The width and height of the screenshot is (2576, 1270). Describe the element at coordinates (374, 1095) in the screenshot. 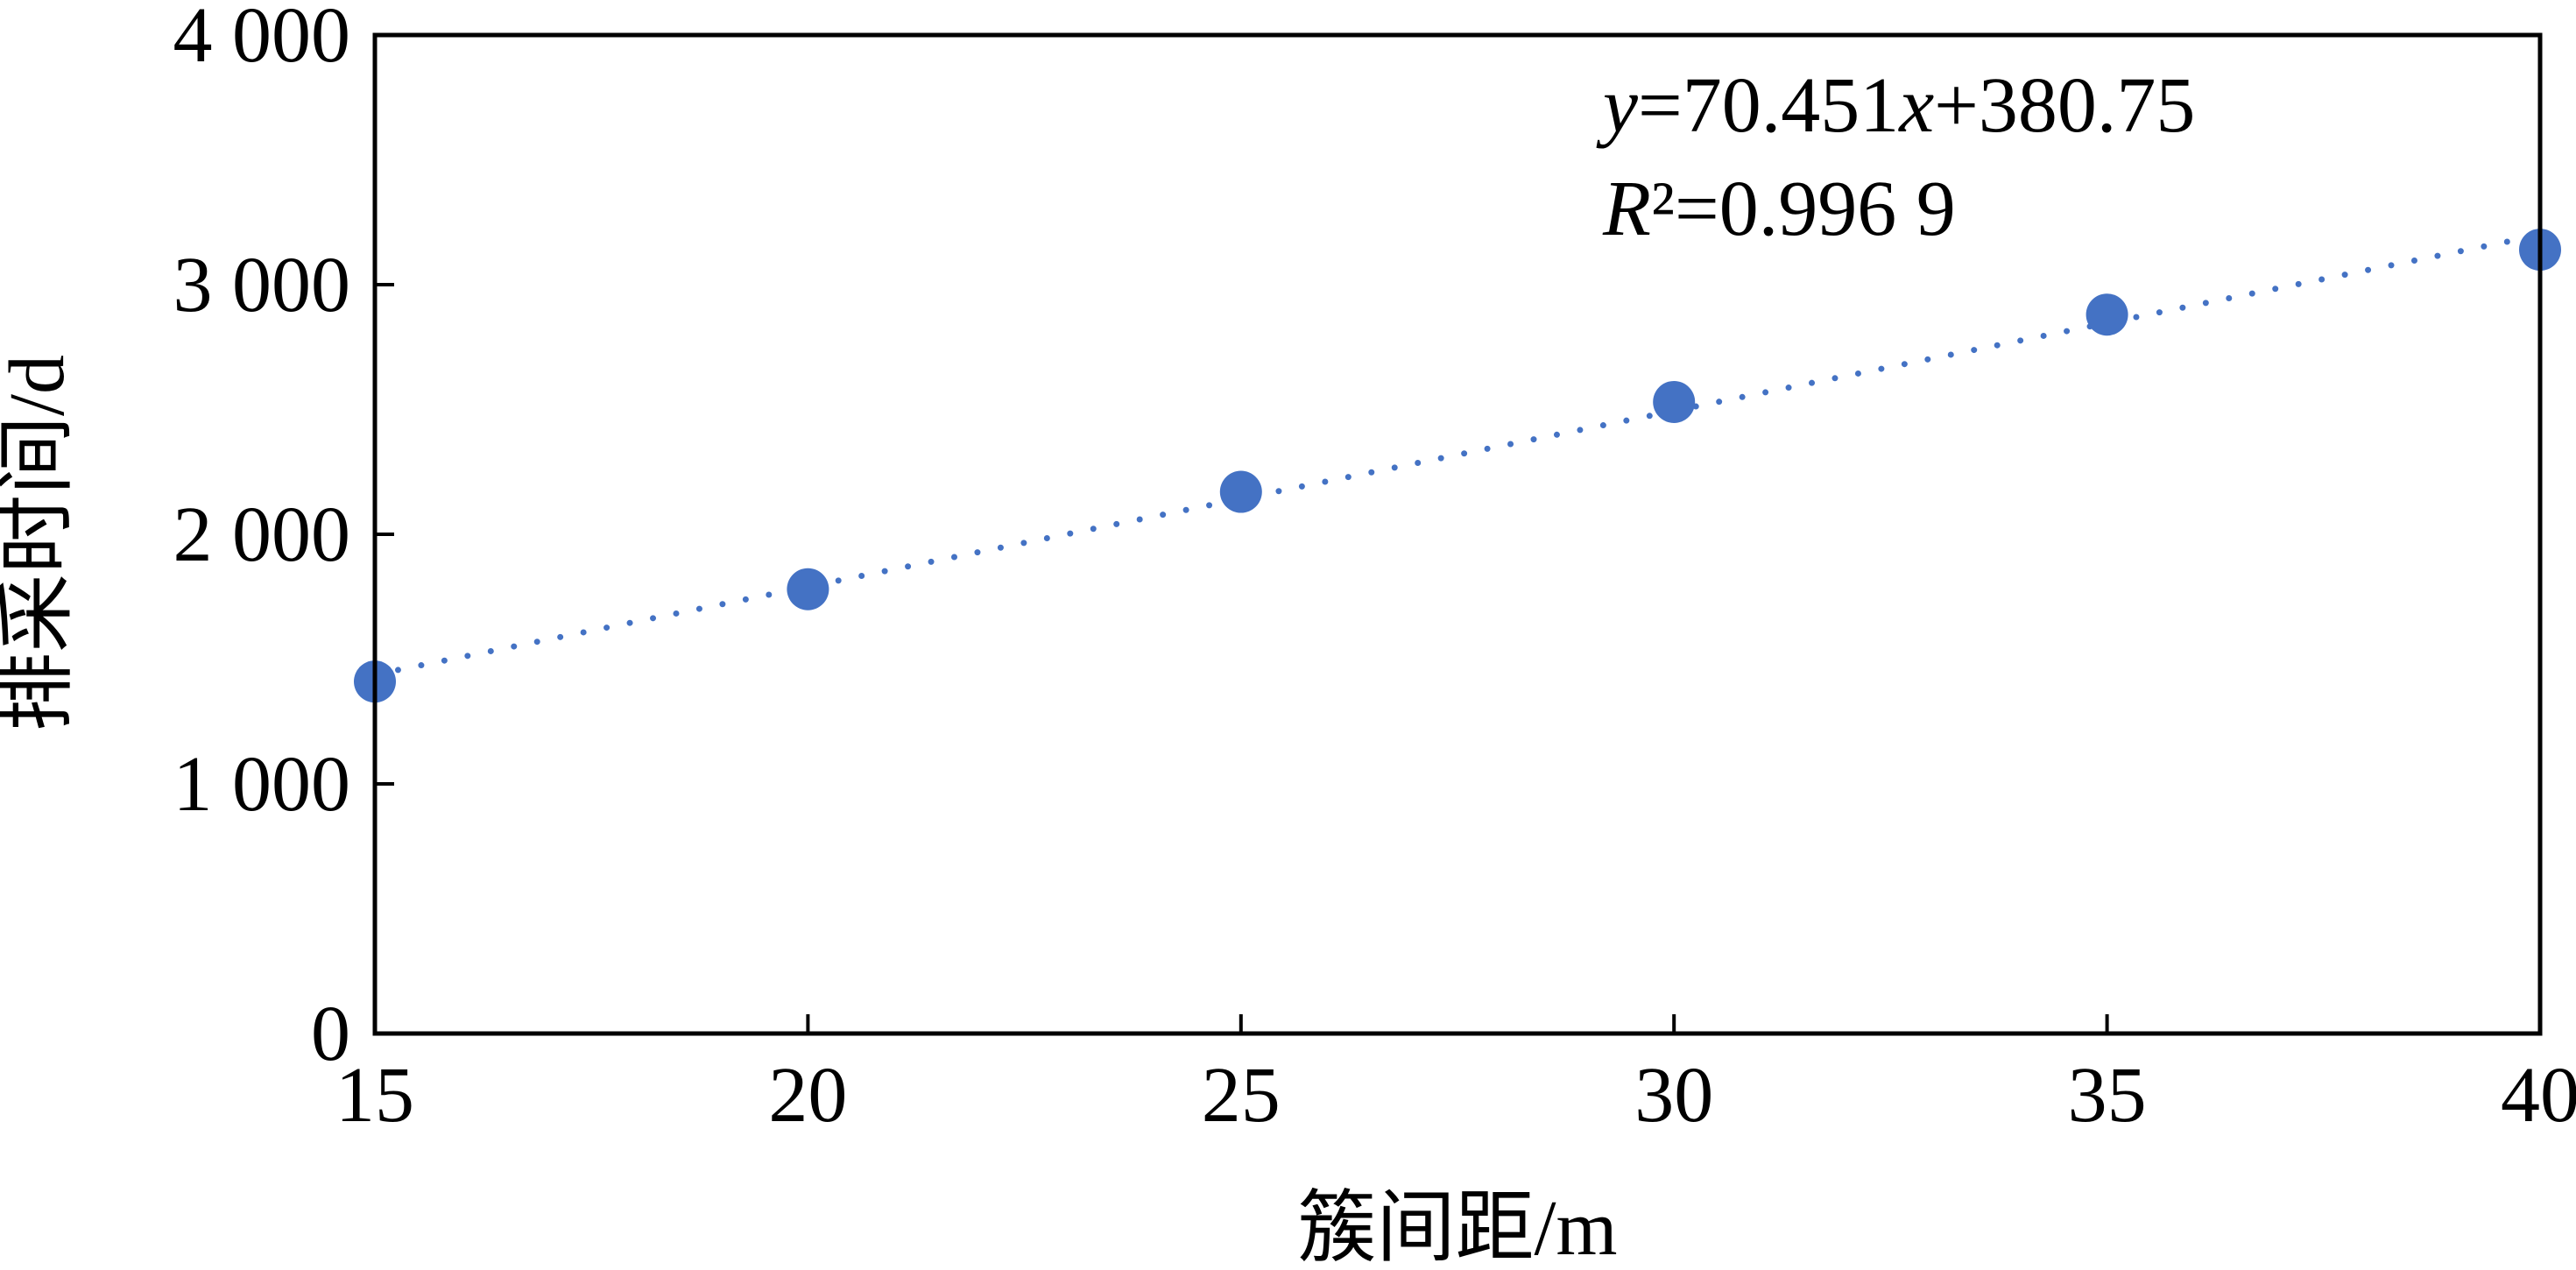

I see `x-tick-label: 15` at that location.